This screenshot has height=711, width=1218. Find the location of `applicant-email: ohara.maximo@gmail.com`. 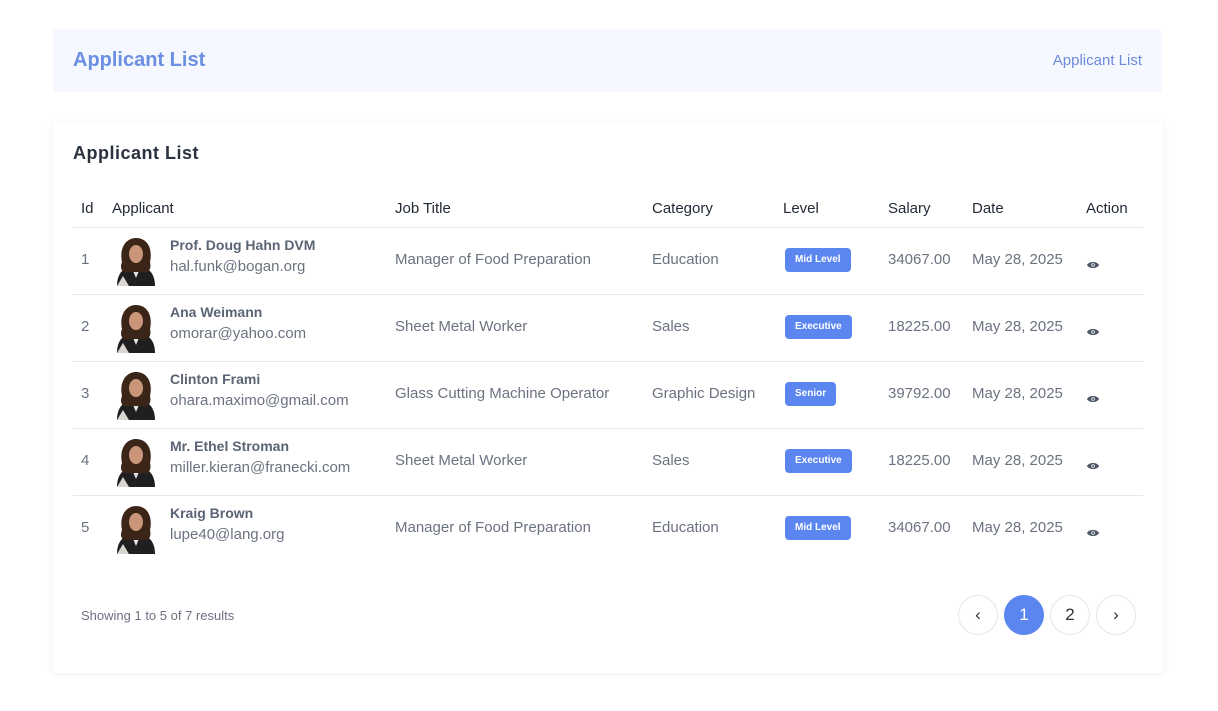

applicant-email: ohara.maximo@gmail.com is located at coordinates (259, 400).